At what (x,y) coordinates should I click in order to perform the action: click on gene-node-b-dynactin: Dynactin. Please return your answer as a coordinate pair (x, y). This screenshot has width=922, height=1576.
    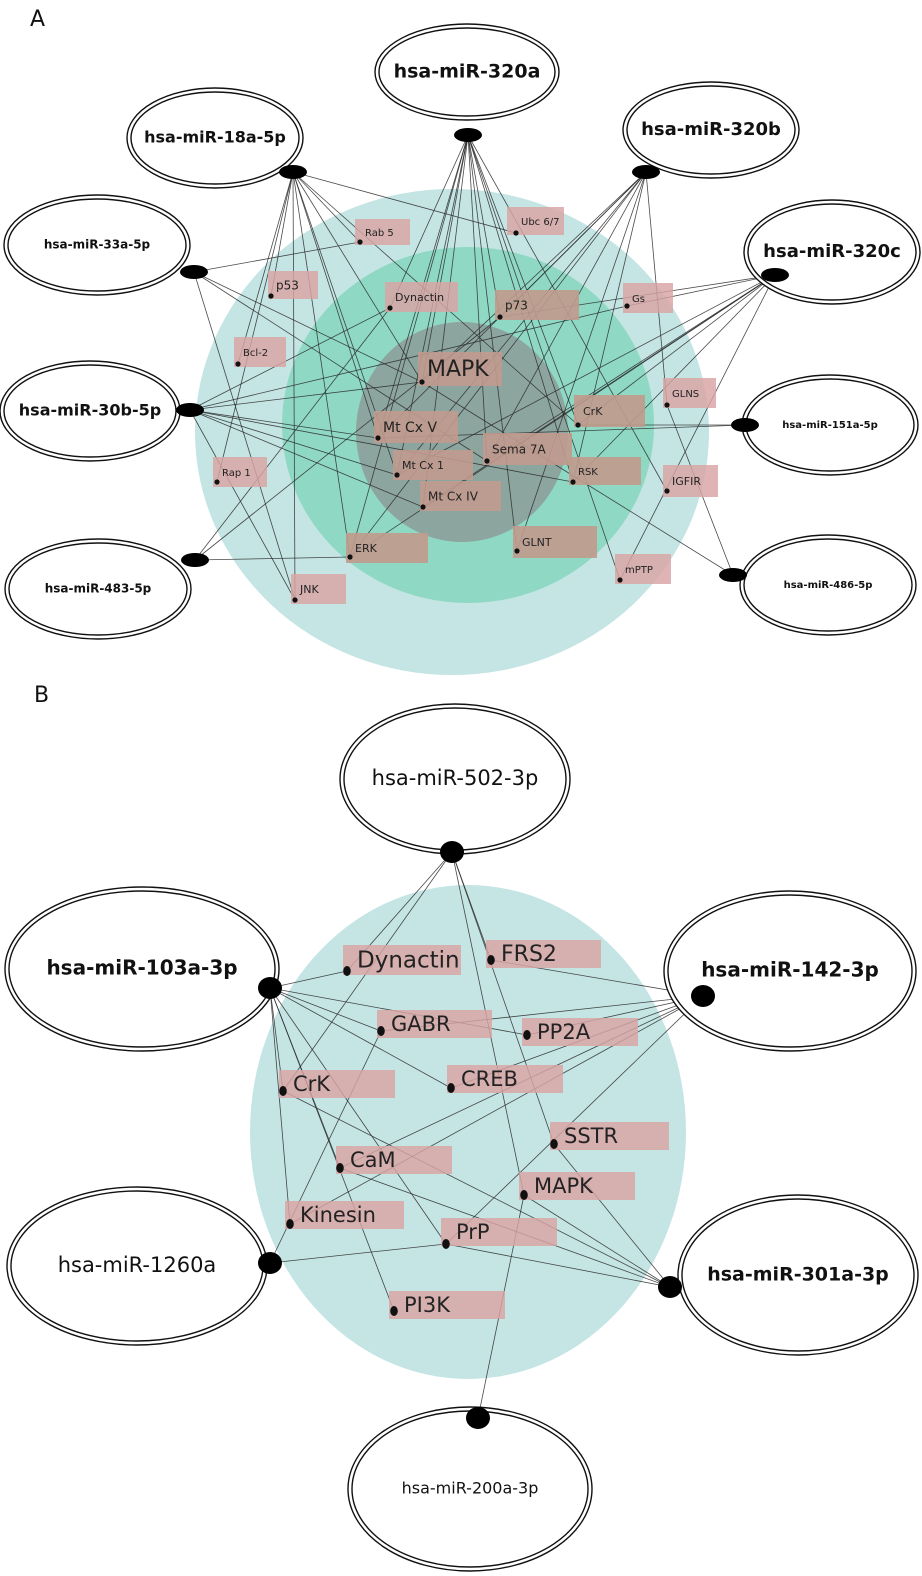
    Looking at the image, I should click on (402, 960).